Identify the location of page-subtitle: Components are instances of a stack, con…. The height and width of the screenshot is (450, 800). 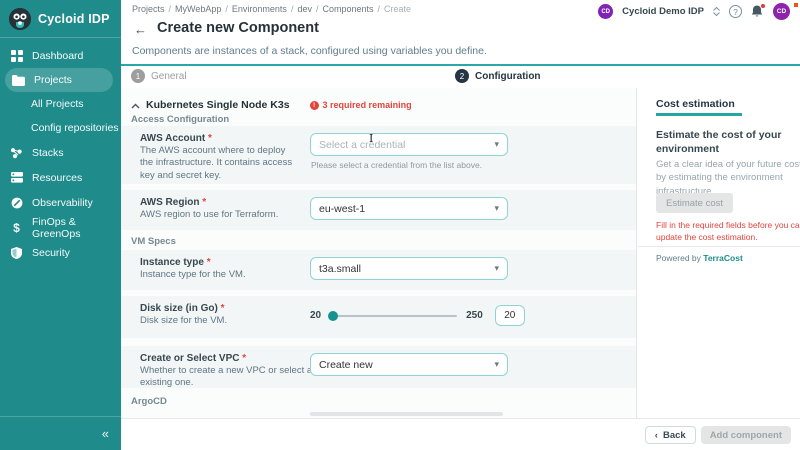
(309, 51).